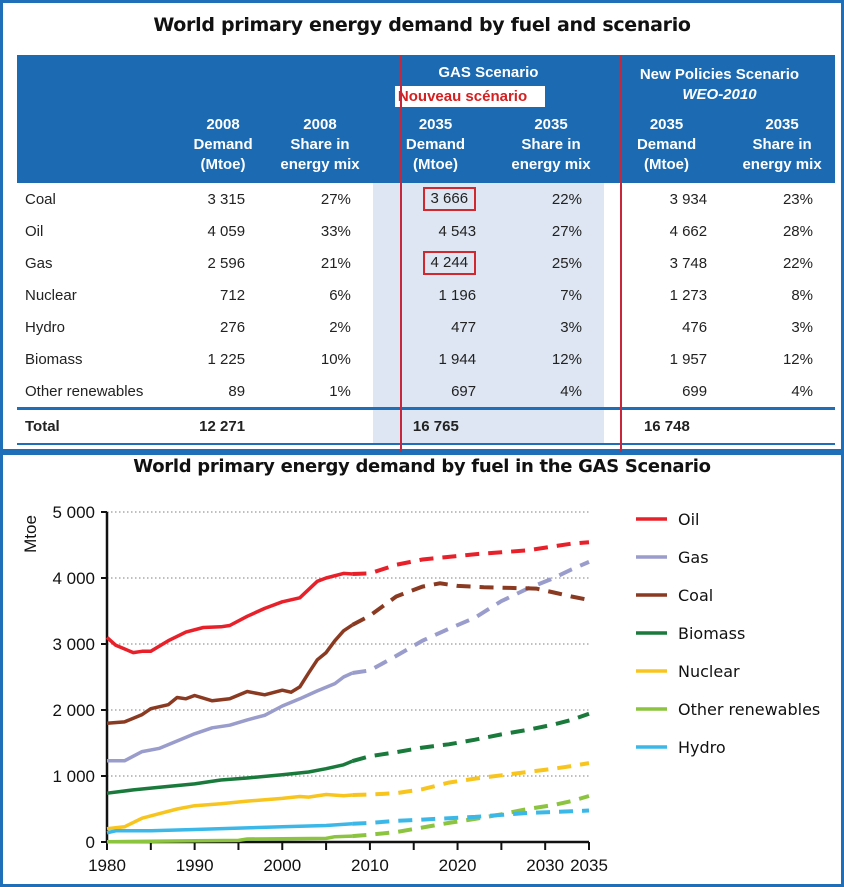 The width and height of the screenshot is (844, 887). Describe the element at coordinates (449, 263) in the screenshot. I see `highlighted-value: 4 244` at that location.